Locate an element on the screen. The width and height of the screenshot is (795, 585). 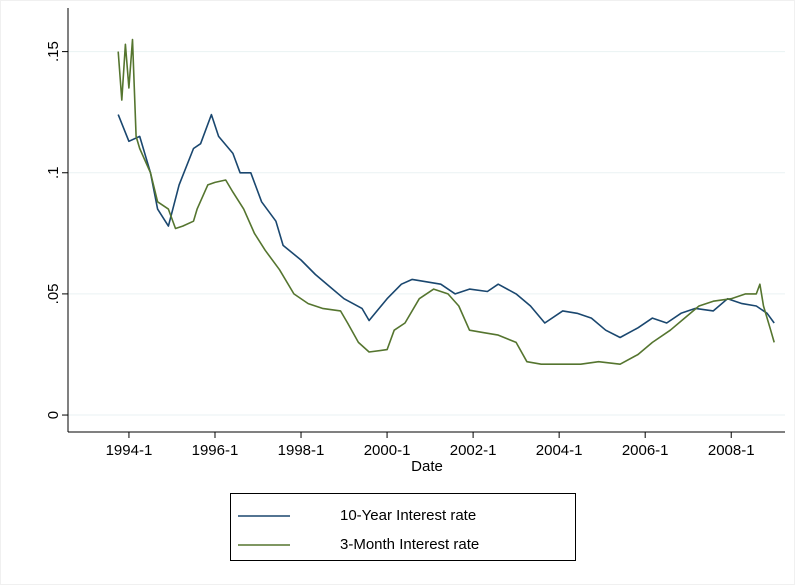
x-tick-label: 2002-1 is located at coordinates (473, 450).